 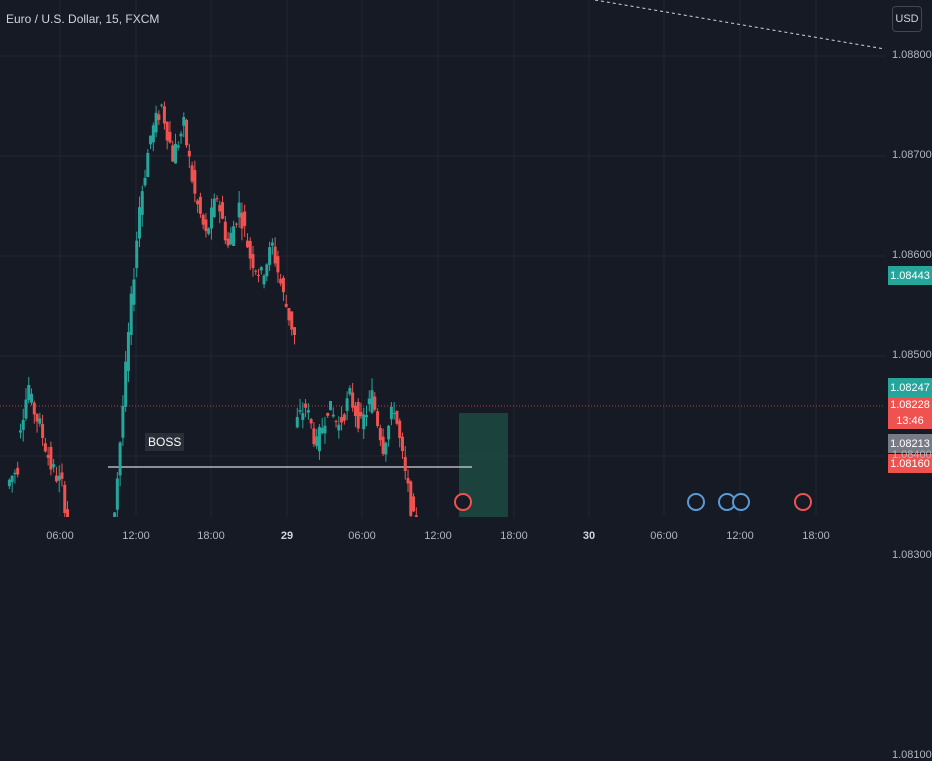 I want to click on us-flag-icon, so click(x=803, y=502).